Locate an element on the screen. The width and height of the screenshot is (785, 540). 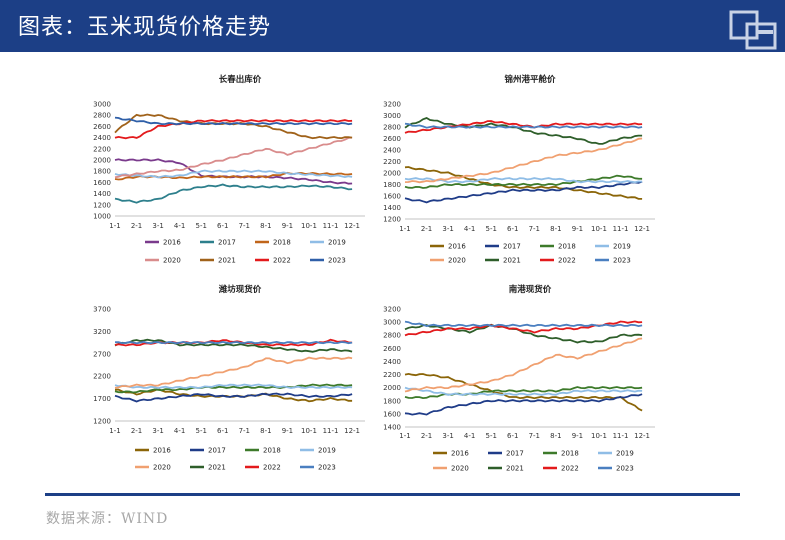
y-tick-label: 2700 is located at coordinates (102, 354).